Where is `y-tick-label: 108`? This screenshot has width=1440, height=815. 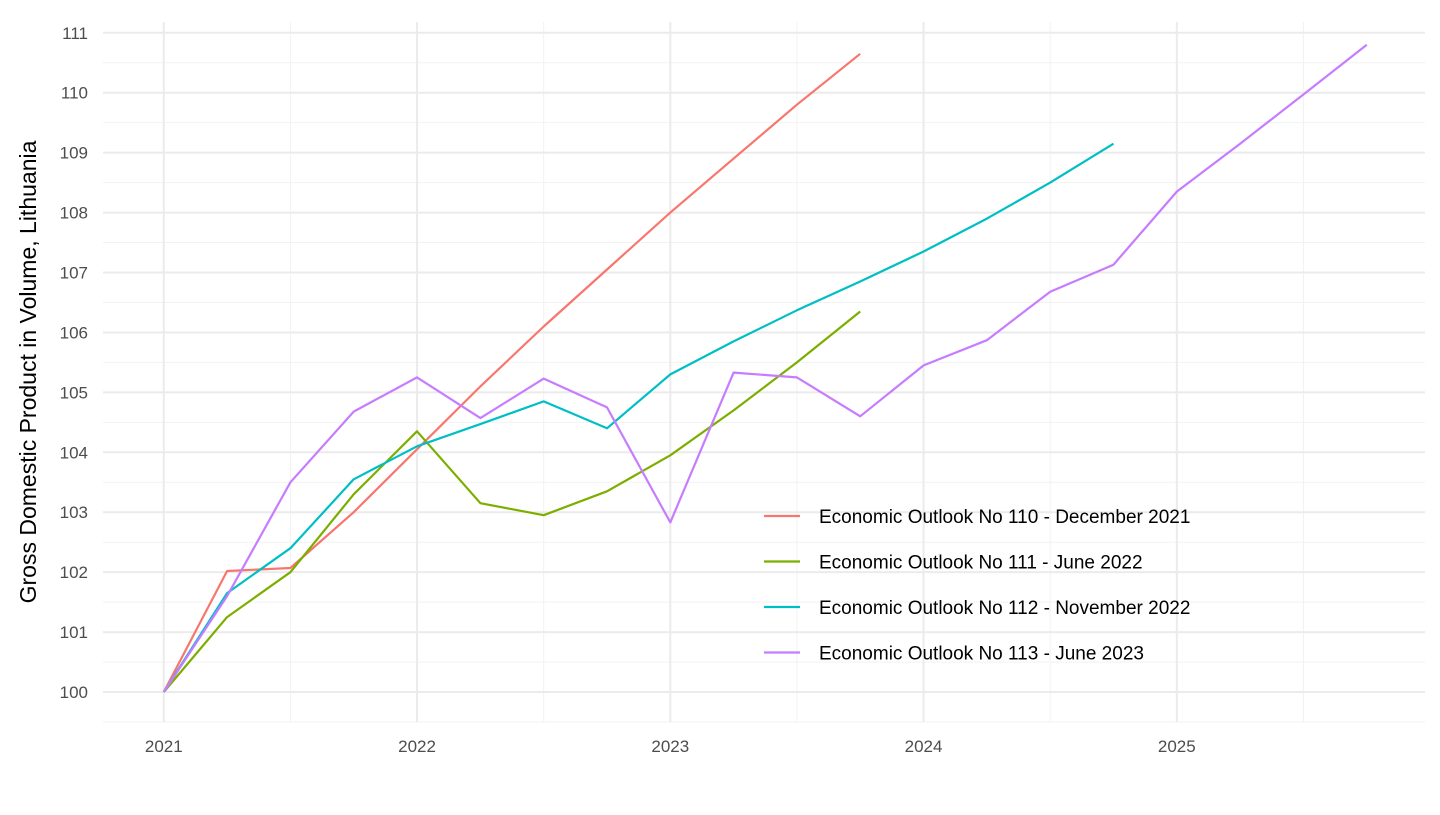 y-tick-label: 108 is located at coordinates (74, 213).